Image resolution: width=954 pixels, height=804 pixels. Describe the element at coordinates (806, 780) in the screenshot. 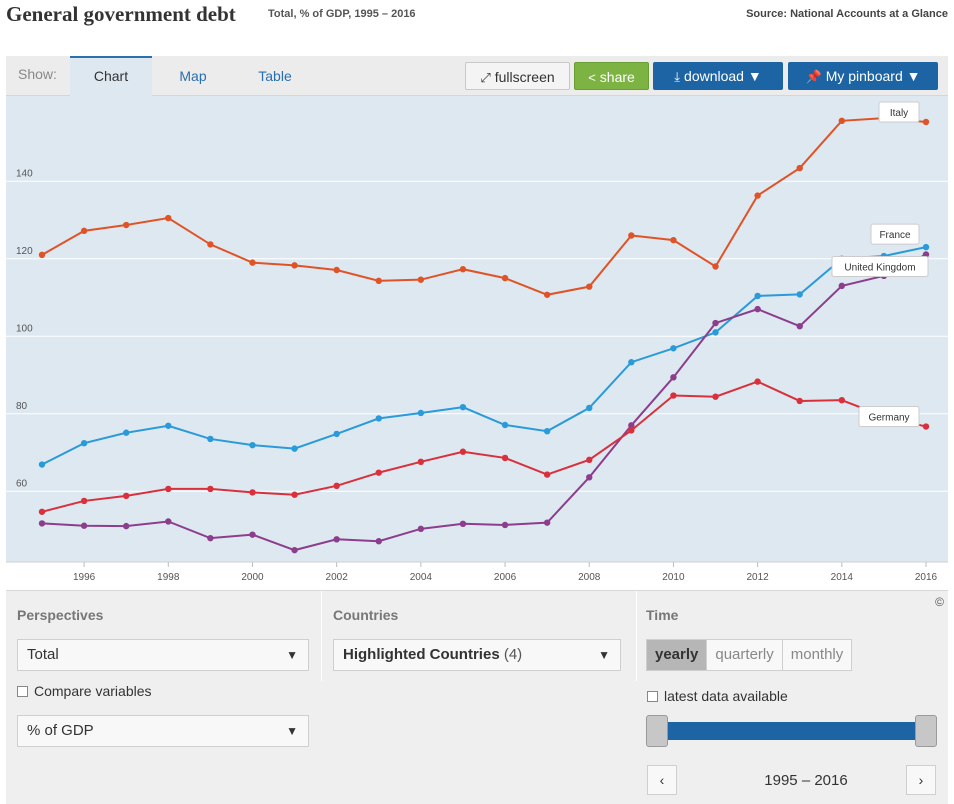

I see `time-range-label: 1995 – 2016` at that location.